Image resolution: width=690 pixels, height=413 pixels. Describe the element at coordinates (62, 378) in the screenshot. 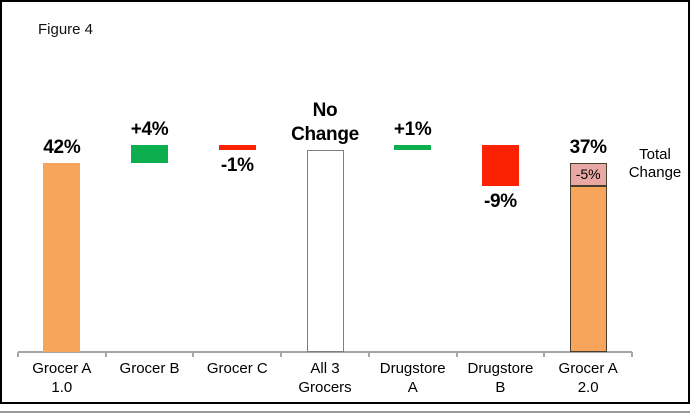

I see `category-label: Grocer A 1.0` at that location.